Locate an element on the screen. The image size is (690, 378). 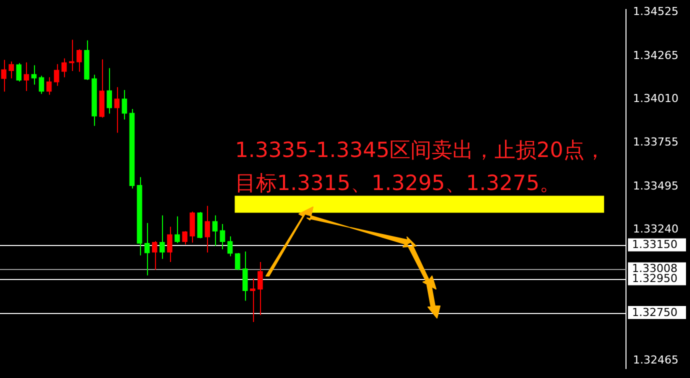
ref-line-label: 1.33150 is located at coordinates (655, 245).